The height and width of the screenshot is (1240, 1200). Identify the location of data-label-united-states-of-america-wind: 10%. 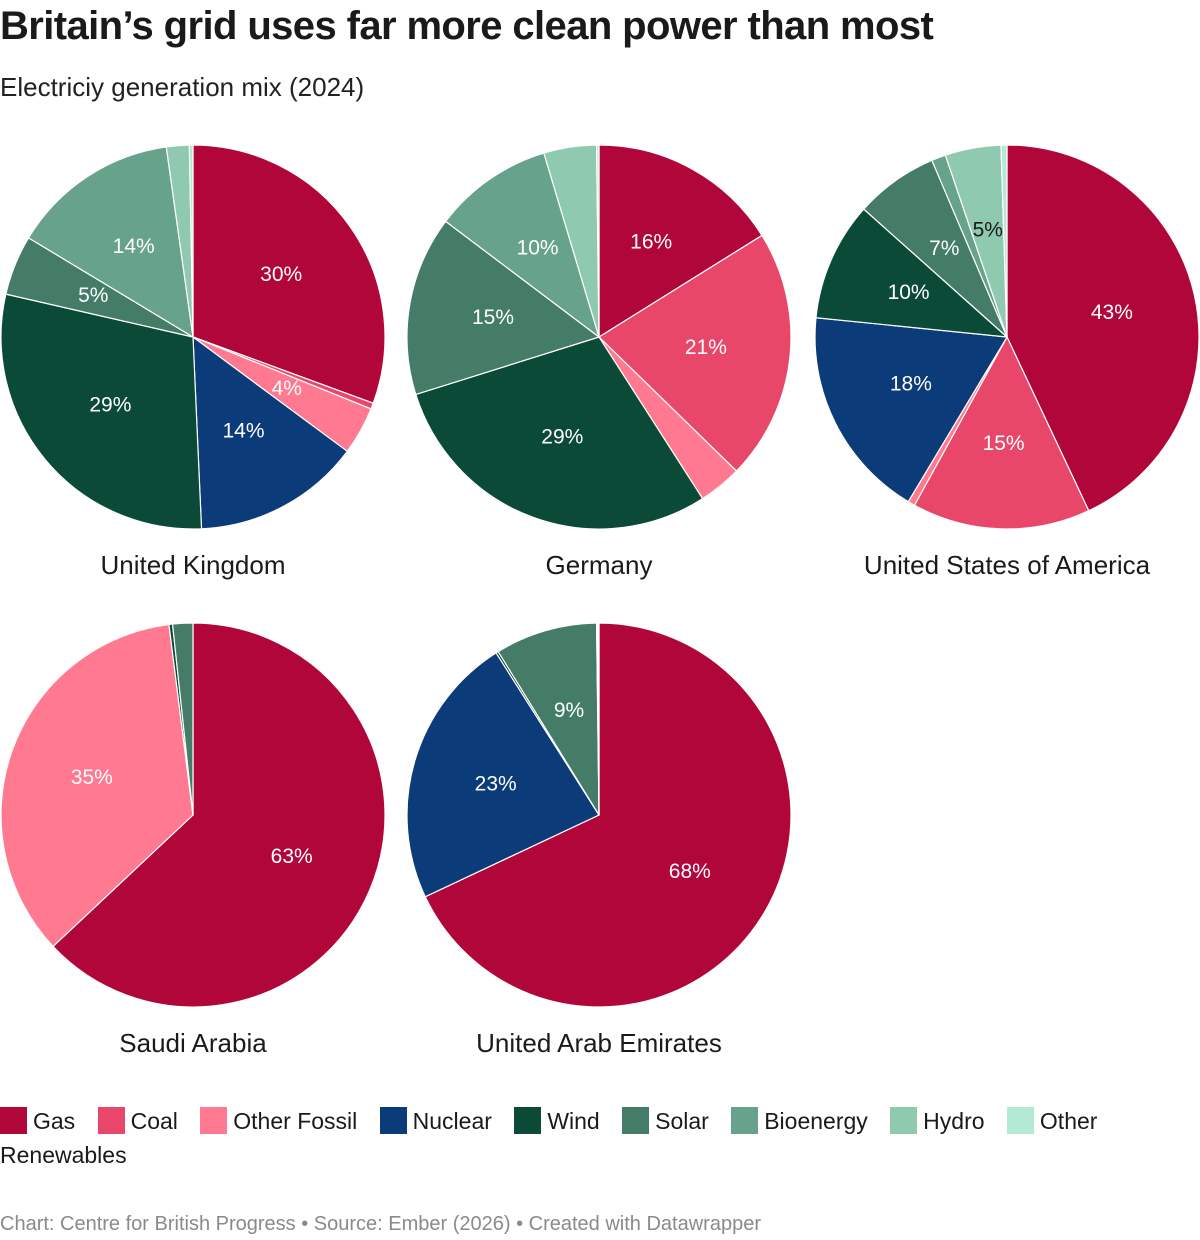
(909, 292).